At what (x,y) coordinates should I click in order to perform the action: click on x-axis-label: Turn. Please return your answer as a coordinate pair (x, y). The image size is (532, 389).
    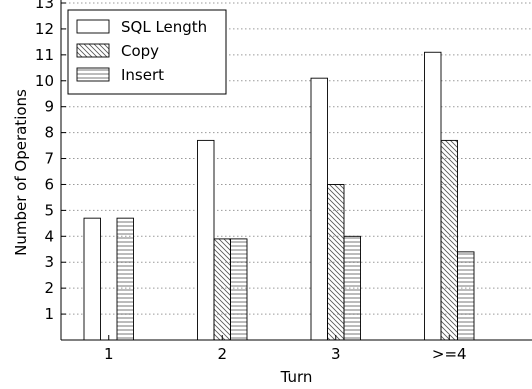
    Looking at the image, I should click on (296, 377).